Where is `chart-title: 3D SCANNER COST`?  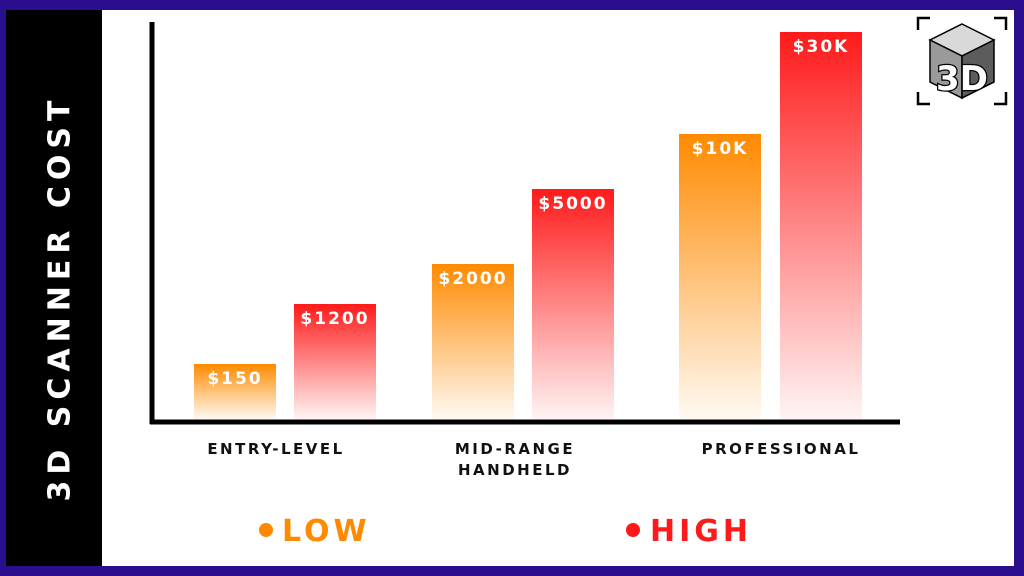
chart-title: 3D SCANNER COST is located at coordinates (60, 298).